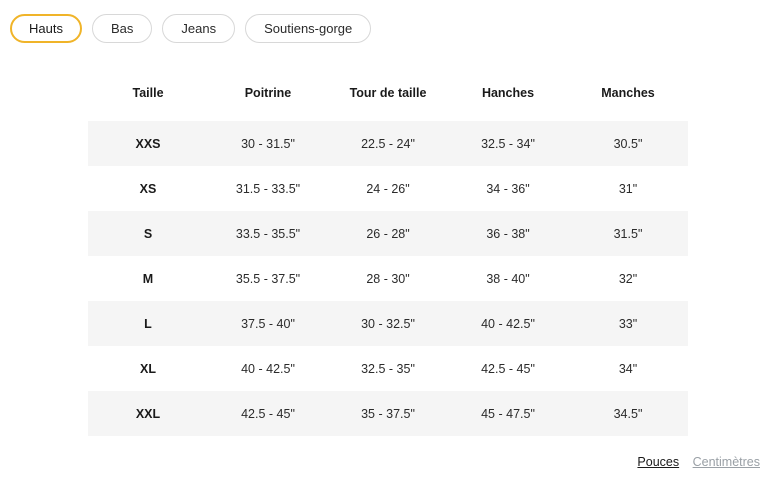 The width and height of the screenshot is (776, 479). Describe the element at coordinates (628, 93) in the screenshot. I see `column-header-manches: Manches` at that location.